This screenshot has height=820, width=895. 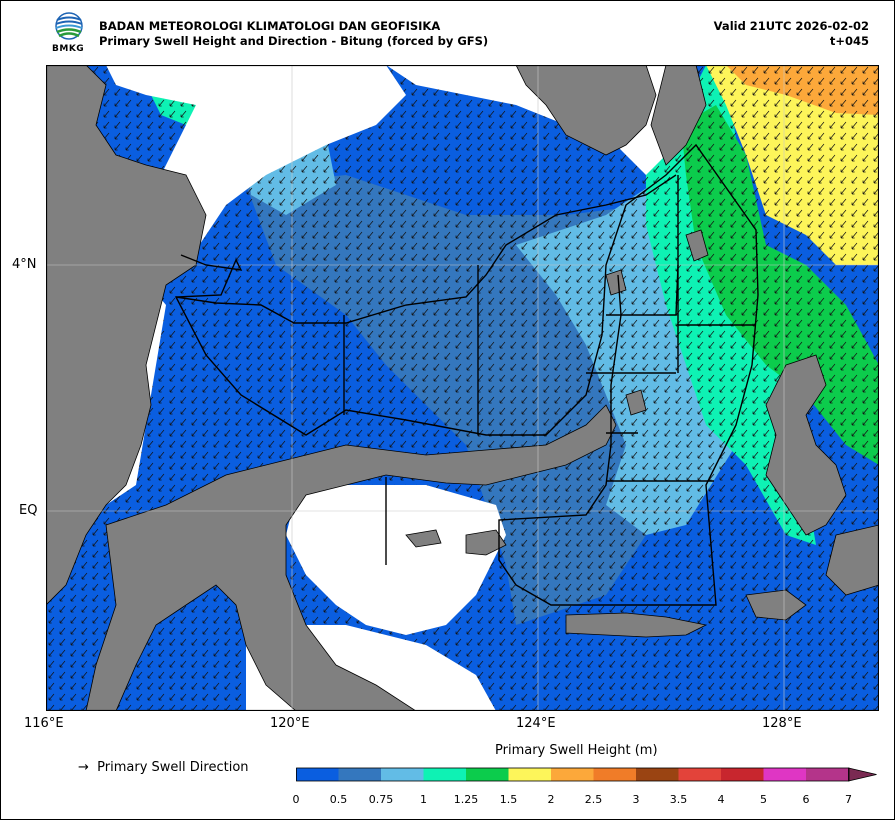 I want to click on colorbar-outline, so click(x=573, y=774).